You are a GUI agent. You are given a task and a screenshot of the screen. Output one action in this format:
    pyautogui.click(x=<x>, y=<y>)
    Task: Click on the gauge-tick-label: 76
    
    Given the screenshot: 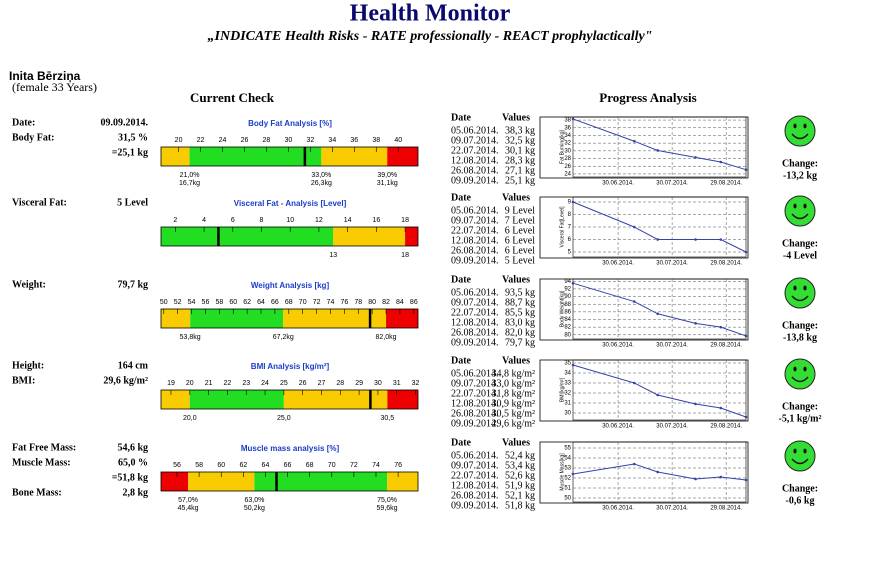 What is the action you would take?
    pyautogui.click(x=398, y=465)
    